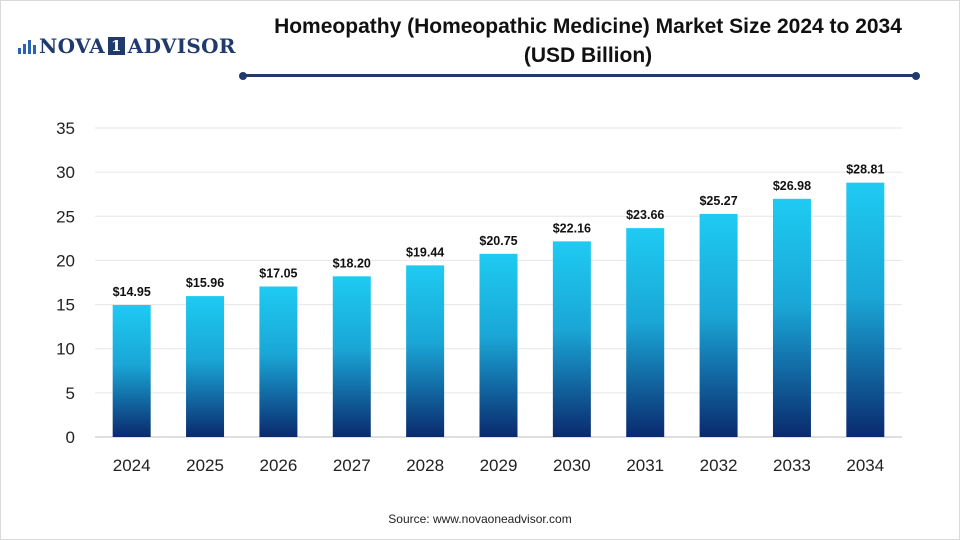 The image size is (960, 540). Describe the element at coordinates (116, 46) in the screenshot. I see `logo-text-one: 1` at that location.